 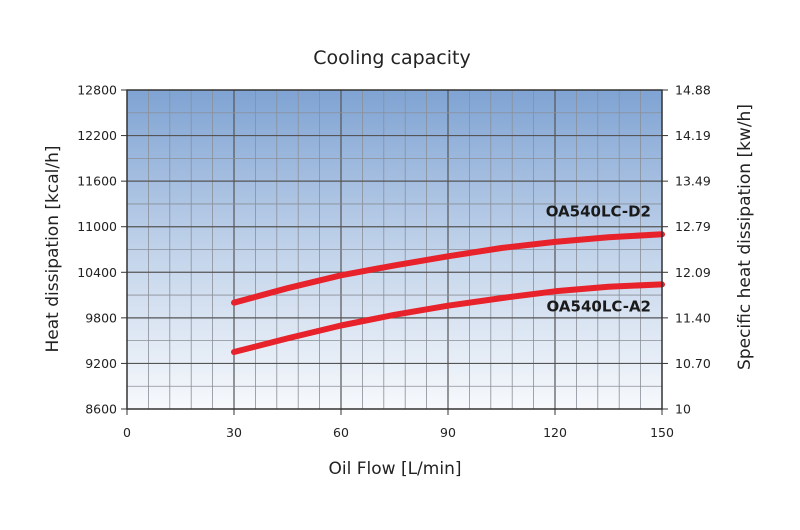 I want to click on chart-title: Cooling capacity, so click(x=391, y=58).